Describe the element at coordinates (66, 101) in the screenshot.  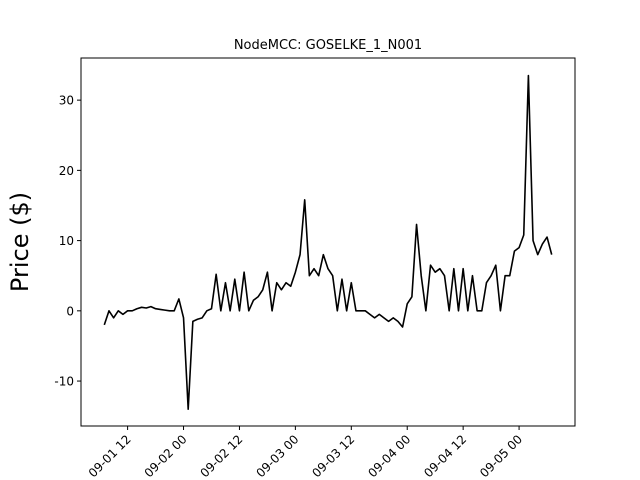
I see `y-tick-label: 30` at that location.